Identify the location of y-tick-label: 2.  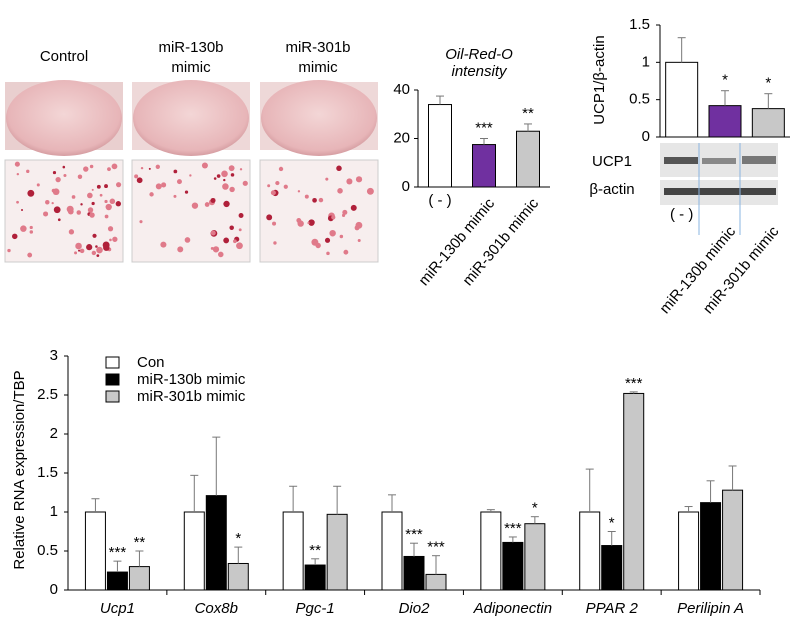
(54, 433).